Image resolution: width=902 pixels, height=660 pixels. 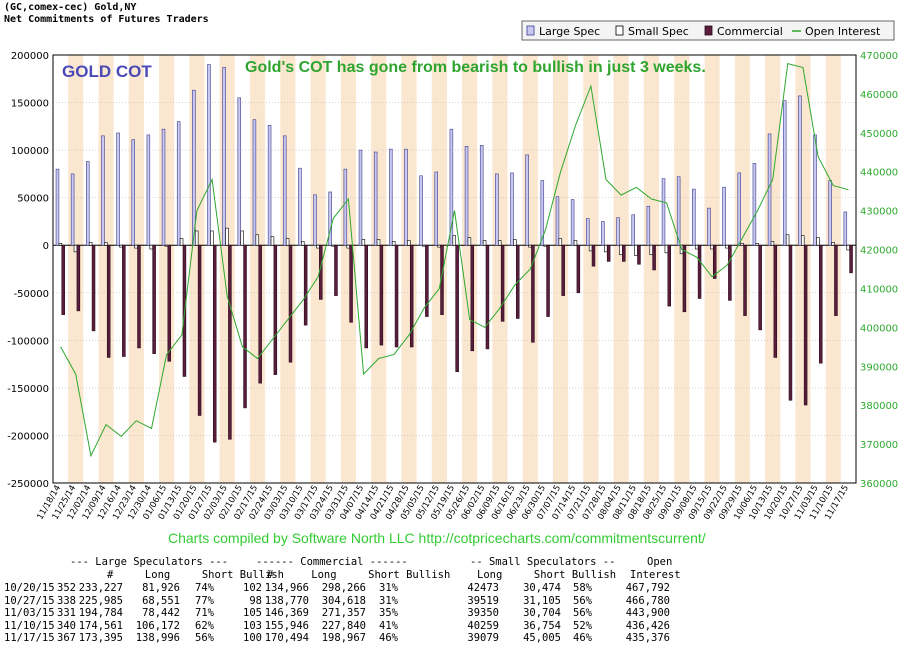 What do you see at coordinates (388, 613) in the screenshot?
I see `table-cell-c_bull: 35%` at bounding box center [388, 613].